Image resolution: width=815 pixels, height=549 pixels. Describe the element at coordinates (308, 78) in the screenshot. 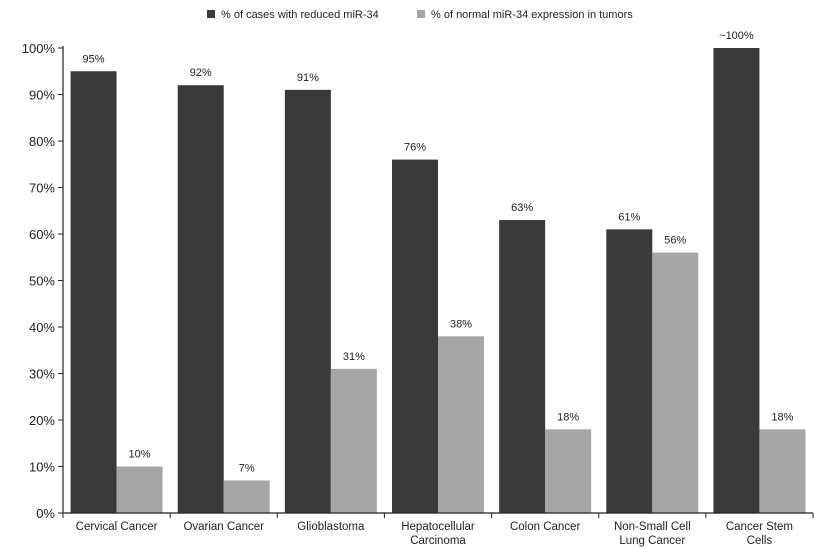

I see `data-label: 91%` at that location.